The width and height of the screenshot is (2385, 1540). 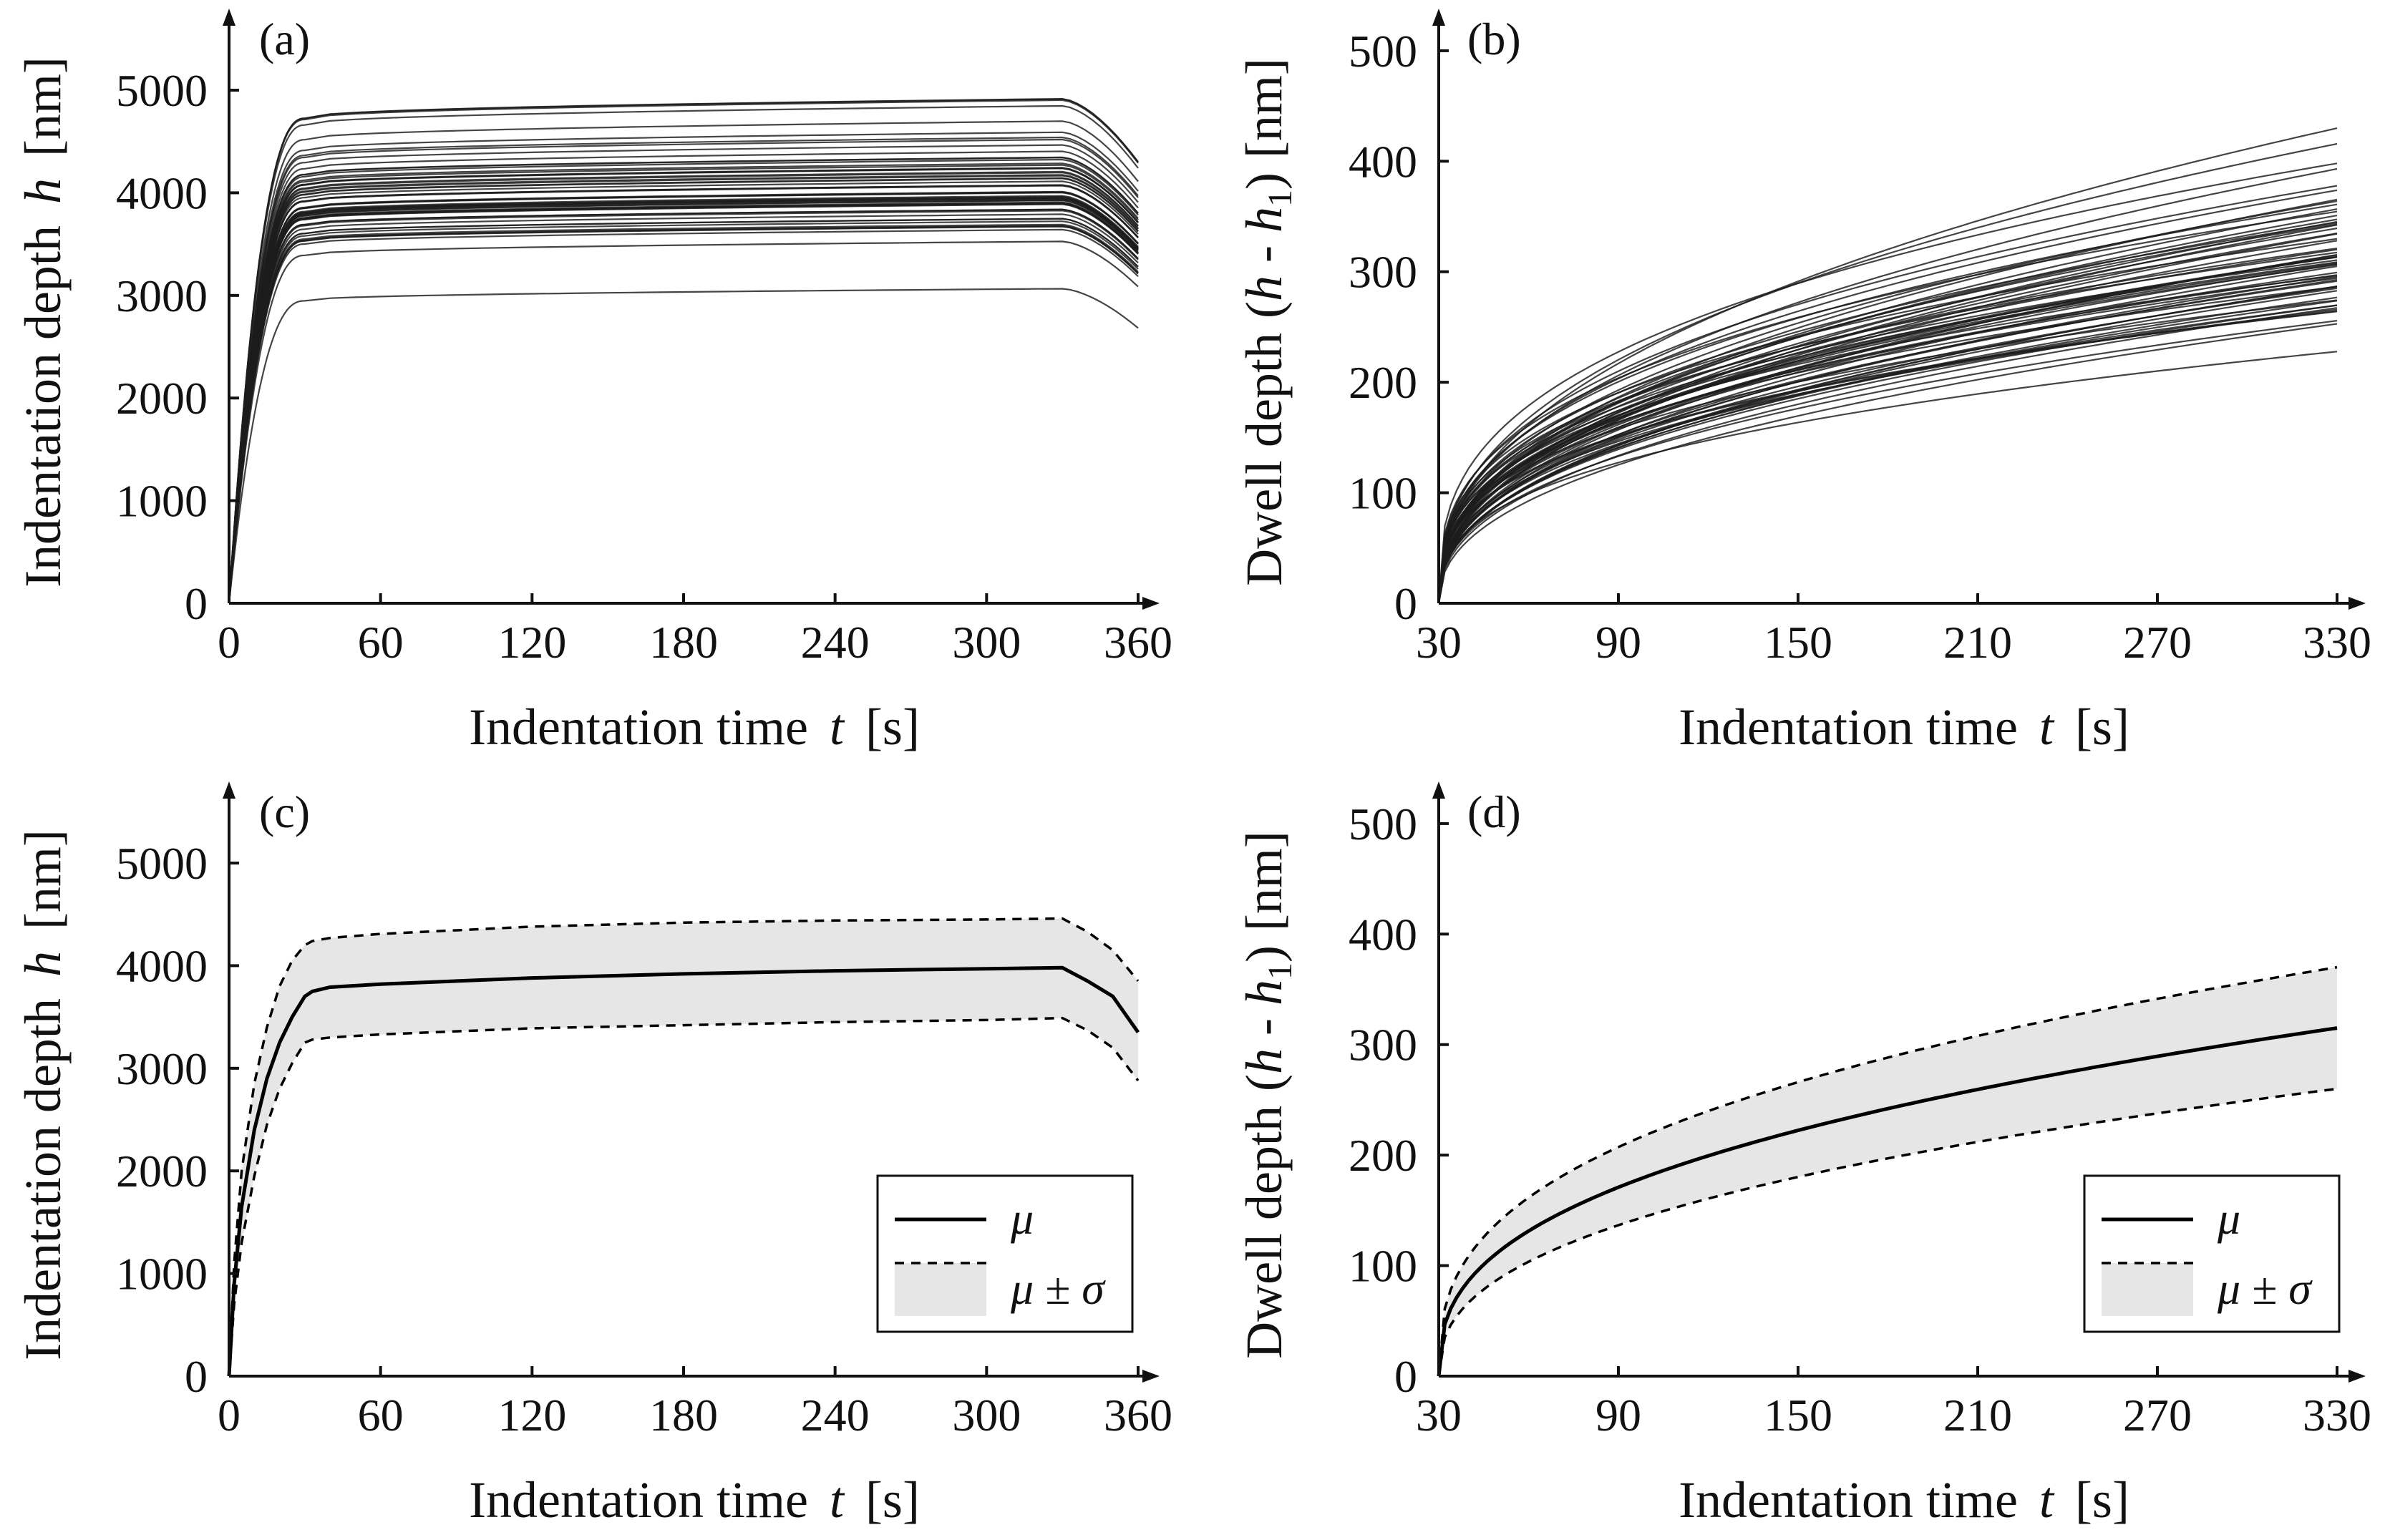 I want to click on panel-d-legend-sigma-label: μ ± σ, so click(x=2265, y=1289).